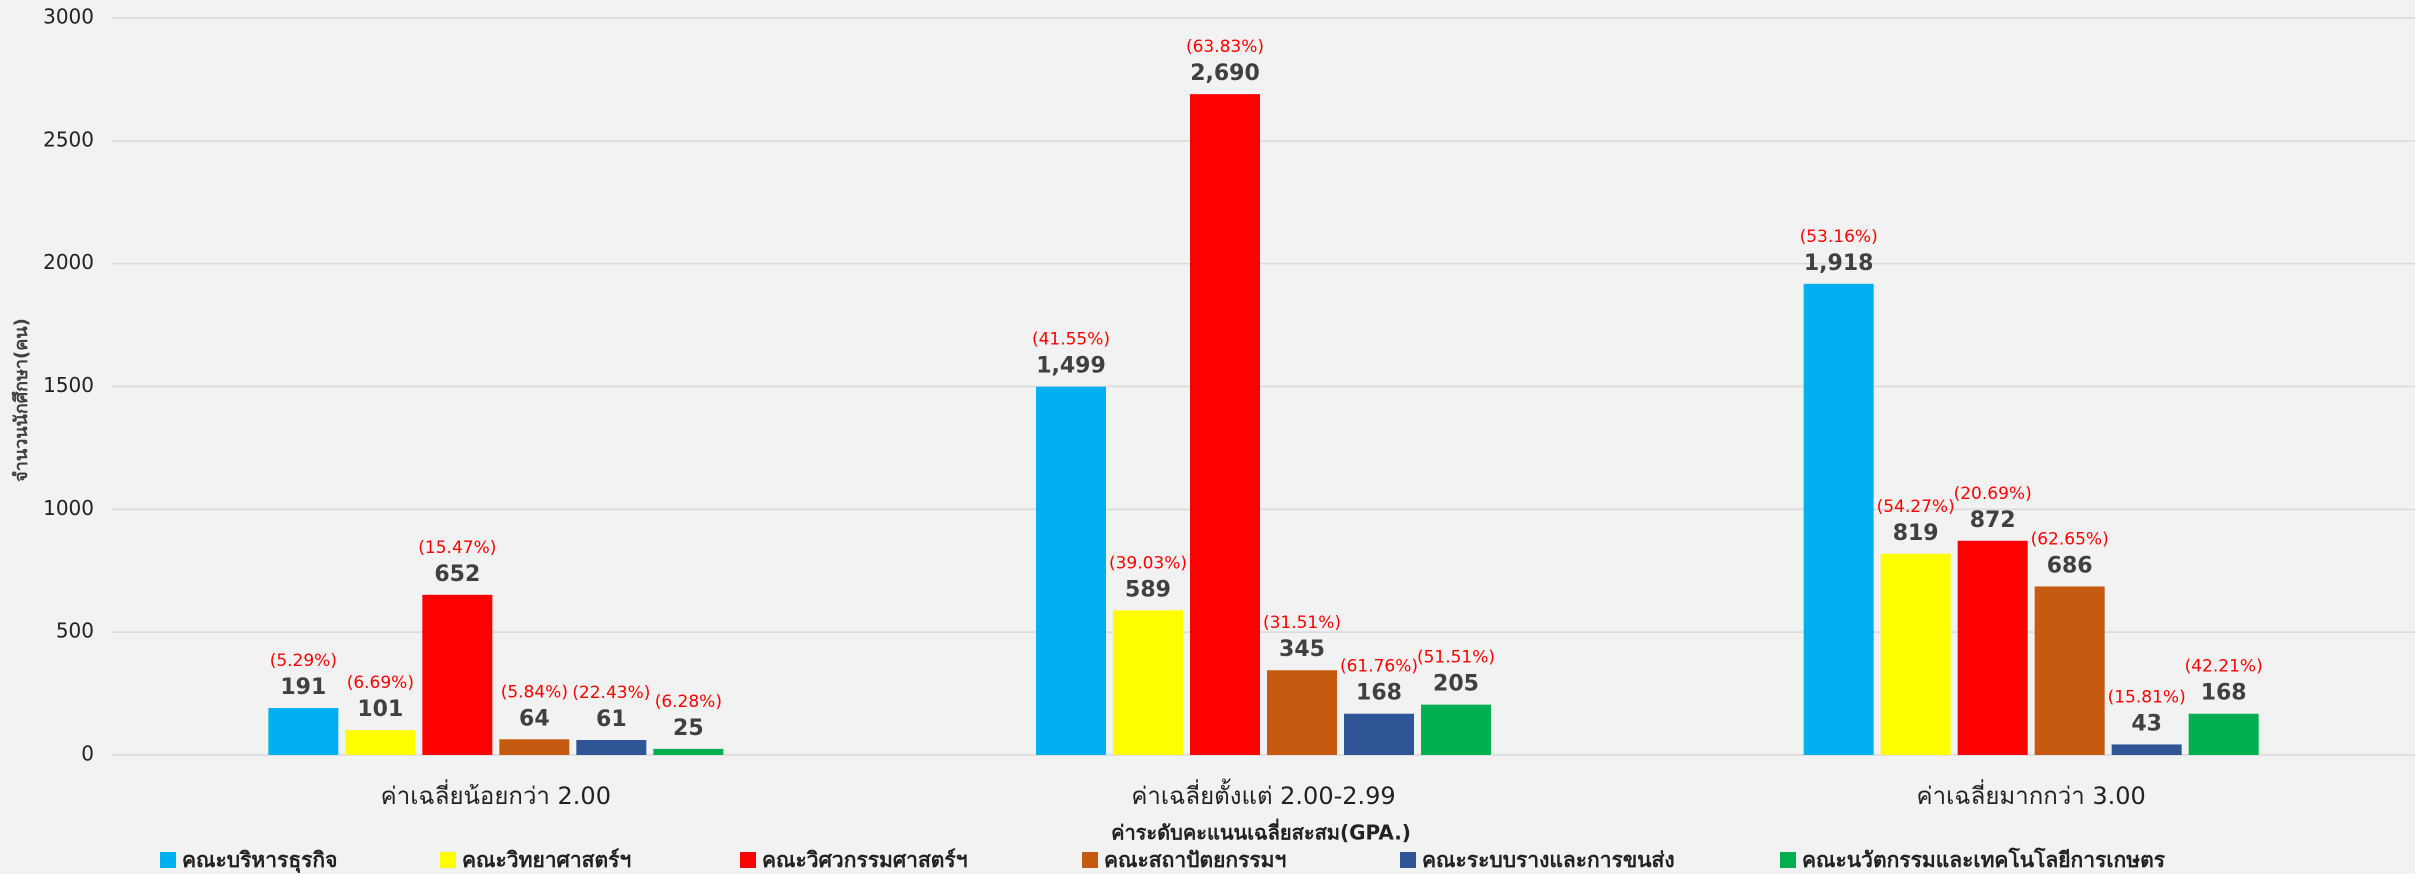  I want to click on value-label: 205, so click(1456, 684).